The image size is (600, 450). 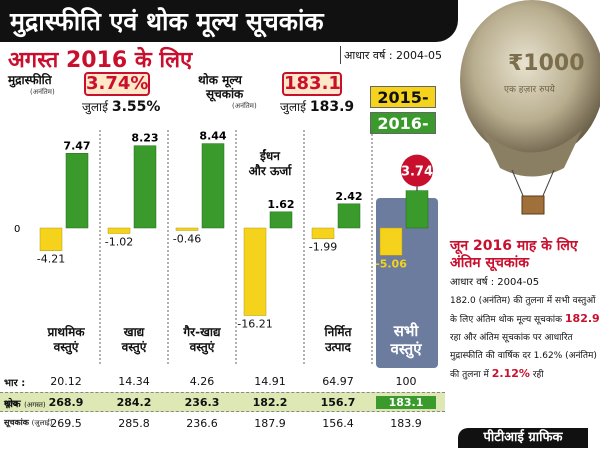 I want to click on wpi-sub: (अनंतिम), so click(x=244, y=106).